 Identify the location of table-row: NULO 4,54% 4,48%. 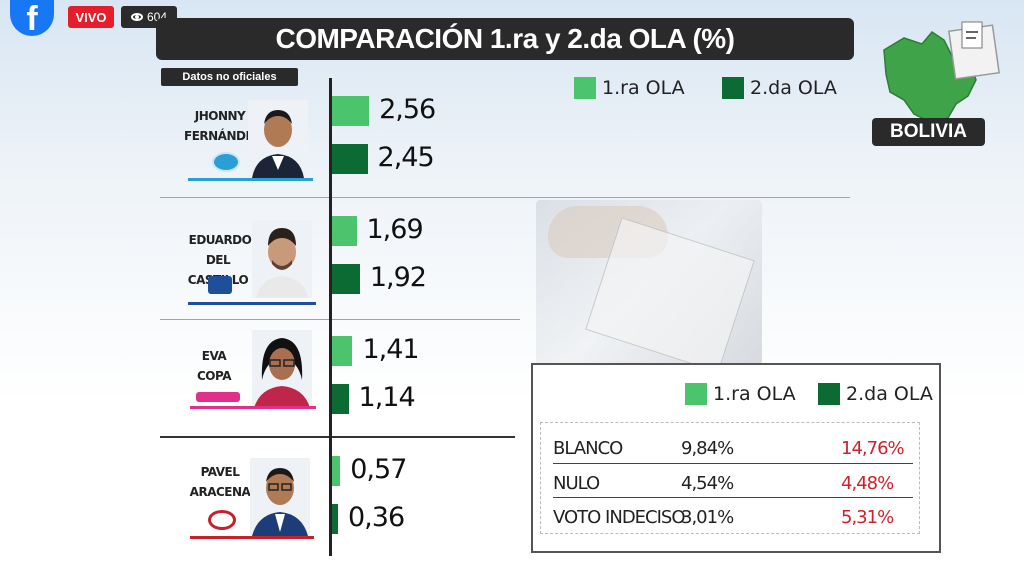
(733, 482).